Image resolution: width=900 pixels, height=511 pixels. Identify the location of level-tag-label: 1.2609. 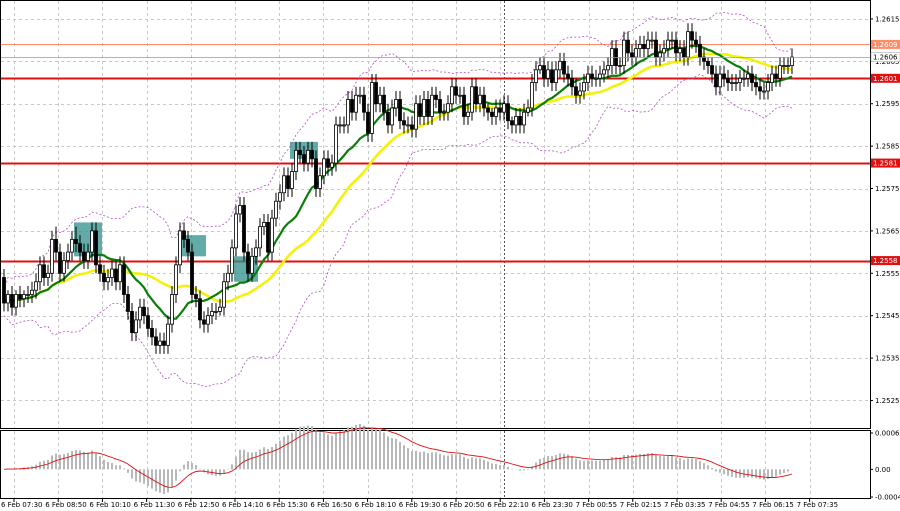
(885, 45).